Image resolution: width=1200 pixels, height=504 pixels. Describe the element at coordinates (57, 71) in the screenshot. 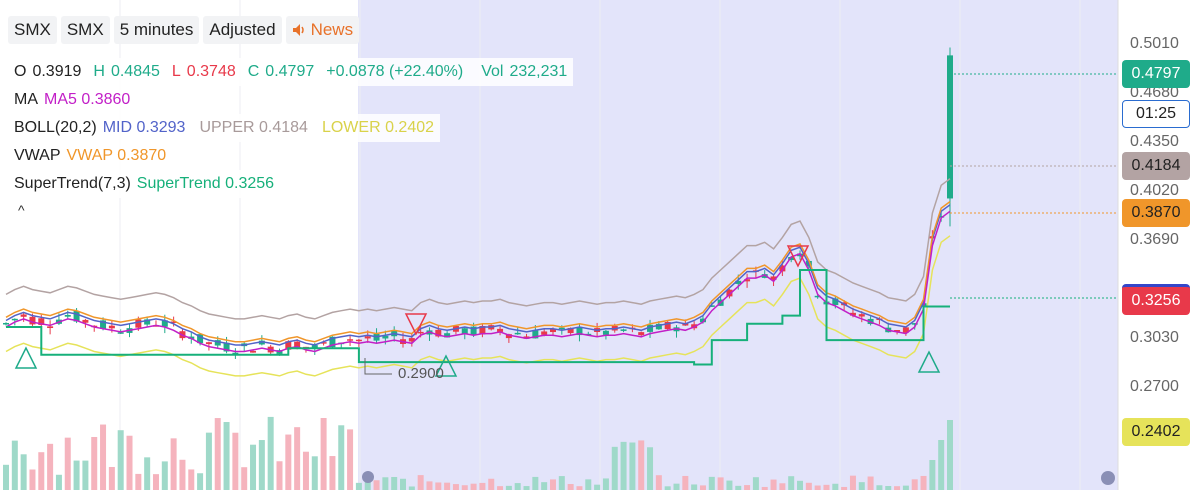

I see `open-value: 0.3919` at that location.